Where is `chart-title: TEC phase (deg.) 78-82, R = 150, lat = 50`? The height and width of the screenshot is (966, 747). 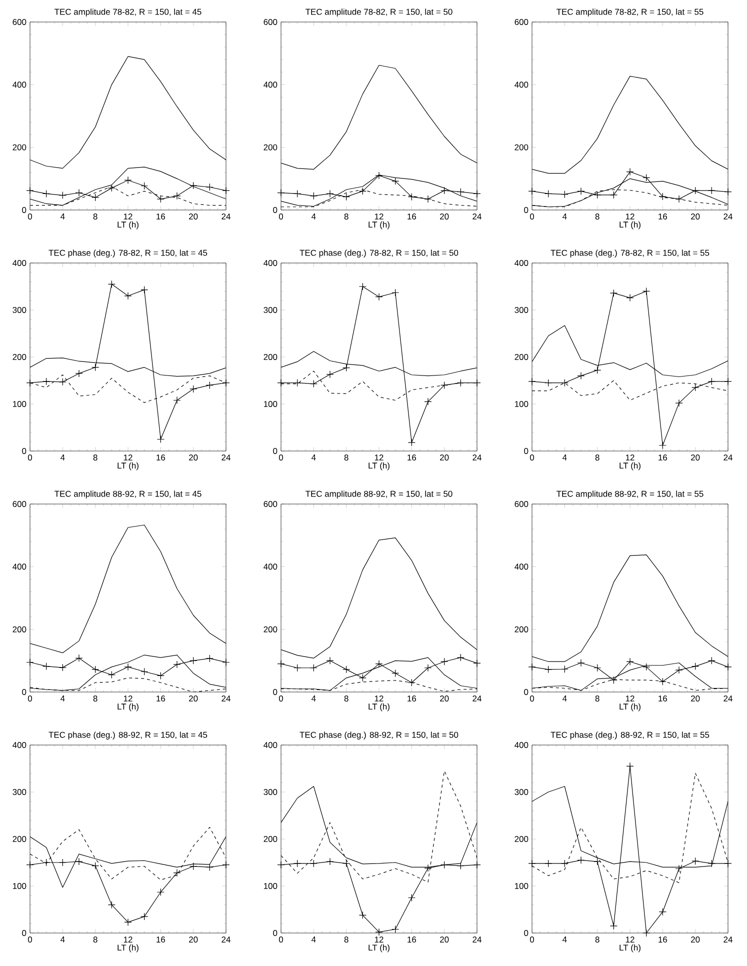 chart-title: TEC phase (deg.) 78-82, R = 150, lat = 50 is located at coordinates (379, 254).